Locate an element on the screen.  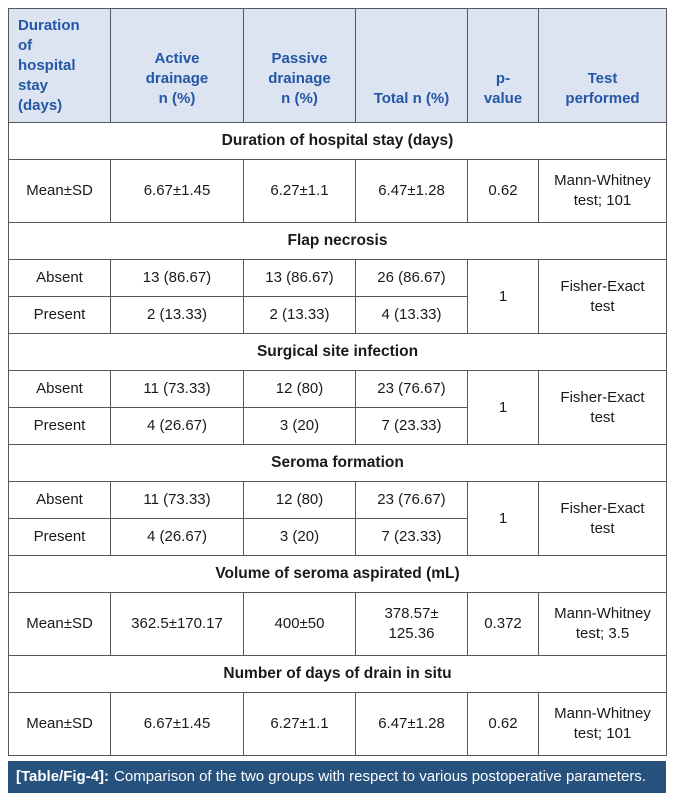
total-value-cell: 4 (13.33) is located at coordinates (411, 315).